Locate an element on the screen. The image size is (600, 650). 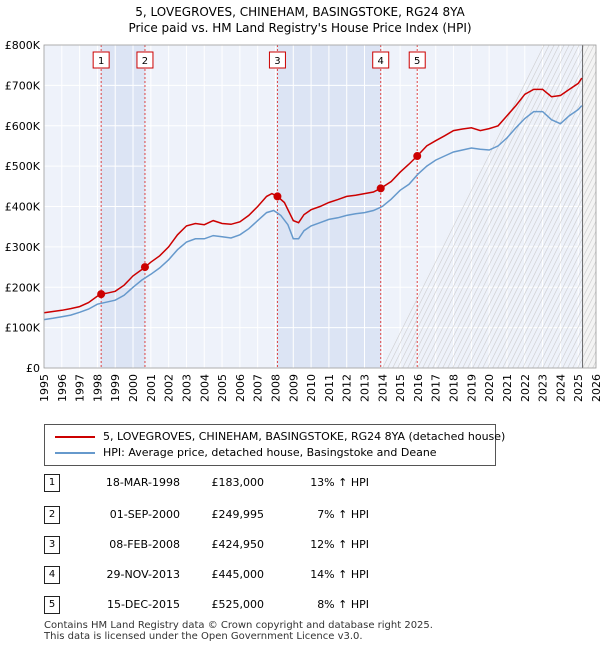
transaction-date: 08-FEB-2008 is located at coordinates (144, 544).